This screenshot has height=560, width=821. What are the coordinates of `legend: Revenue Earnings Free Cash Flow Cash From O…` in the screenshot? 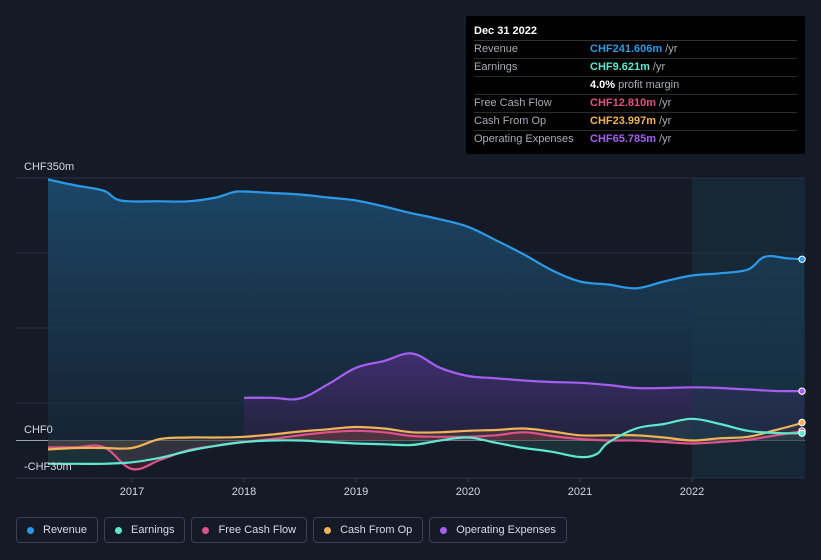 It's located at (291, 531).